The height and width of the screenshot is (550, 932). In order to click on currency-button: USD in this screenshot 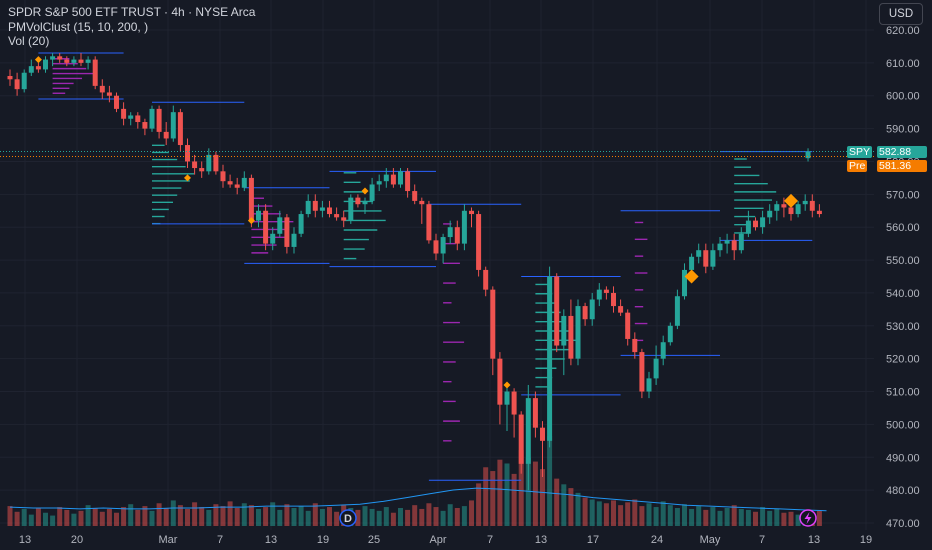, I will do `click(901, 14)`.